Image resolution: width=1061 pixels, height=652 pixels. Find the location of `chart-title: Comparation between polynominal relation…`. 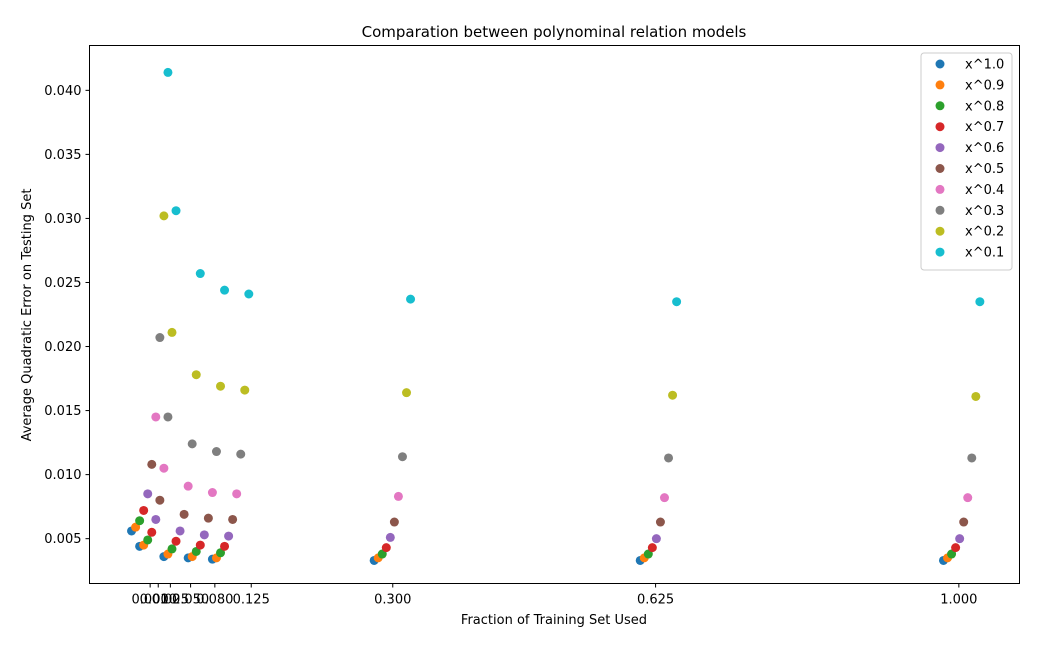

chart-title: Comparation between polynominal relation… is located at coordinates (554, 32).